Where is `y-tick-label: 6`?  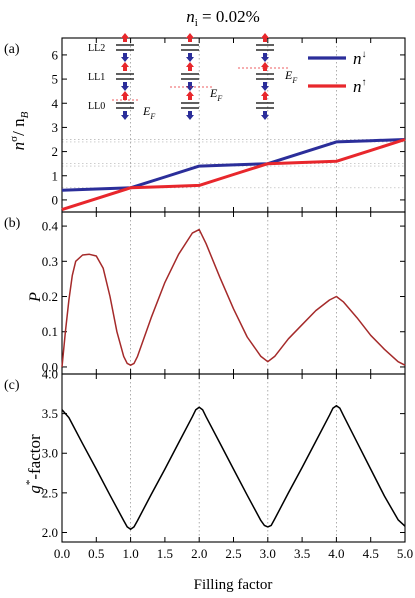
y-tick-label: 6 is located at coordinates (55, 54).